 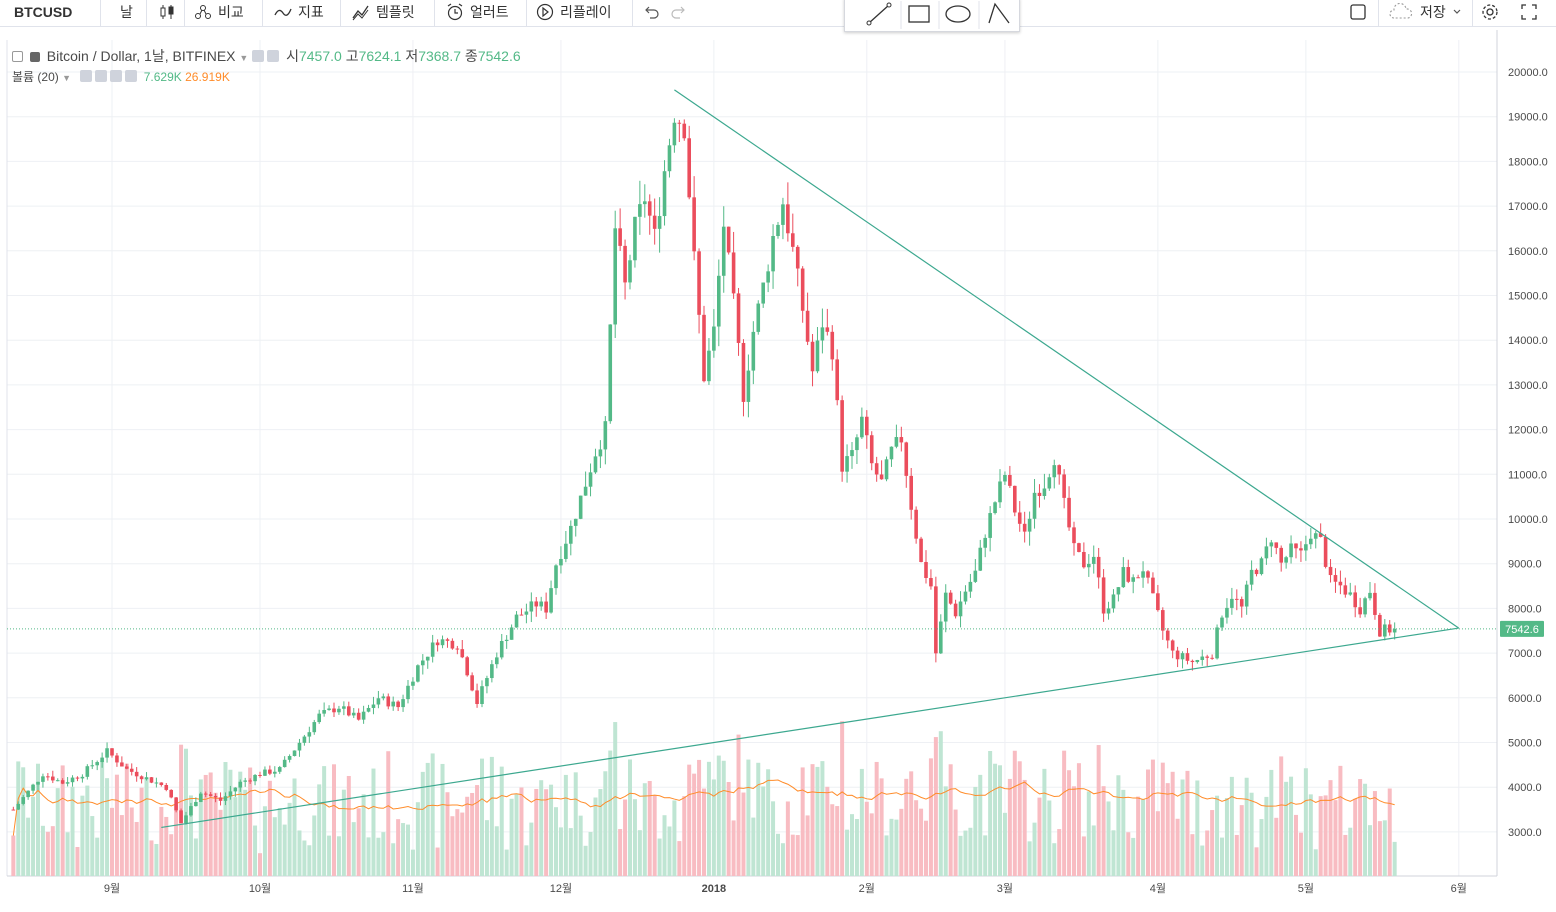 What do you see at coordinates (1529, 12) in the screenshot?
I see `maximize-button` at bounding box center [1529, 12].